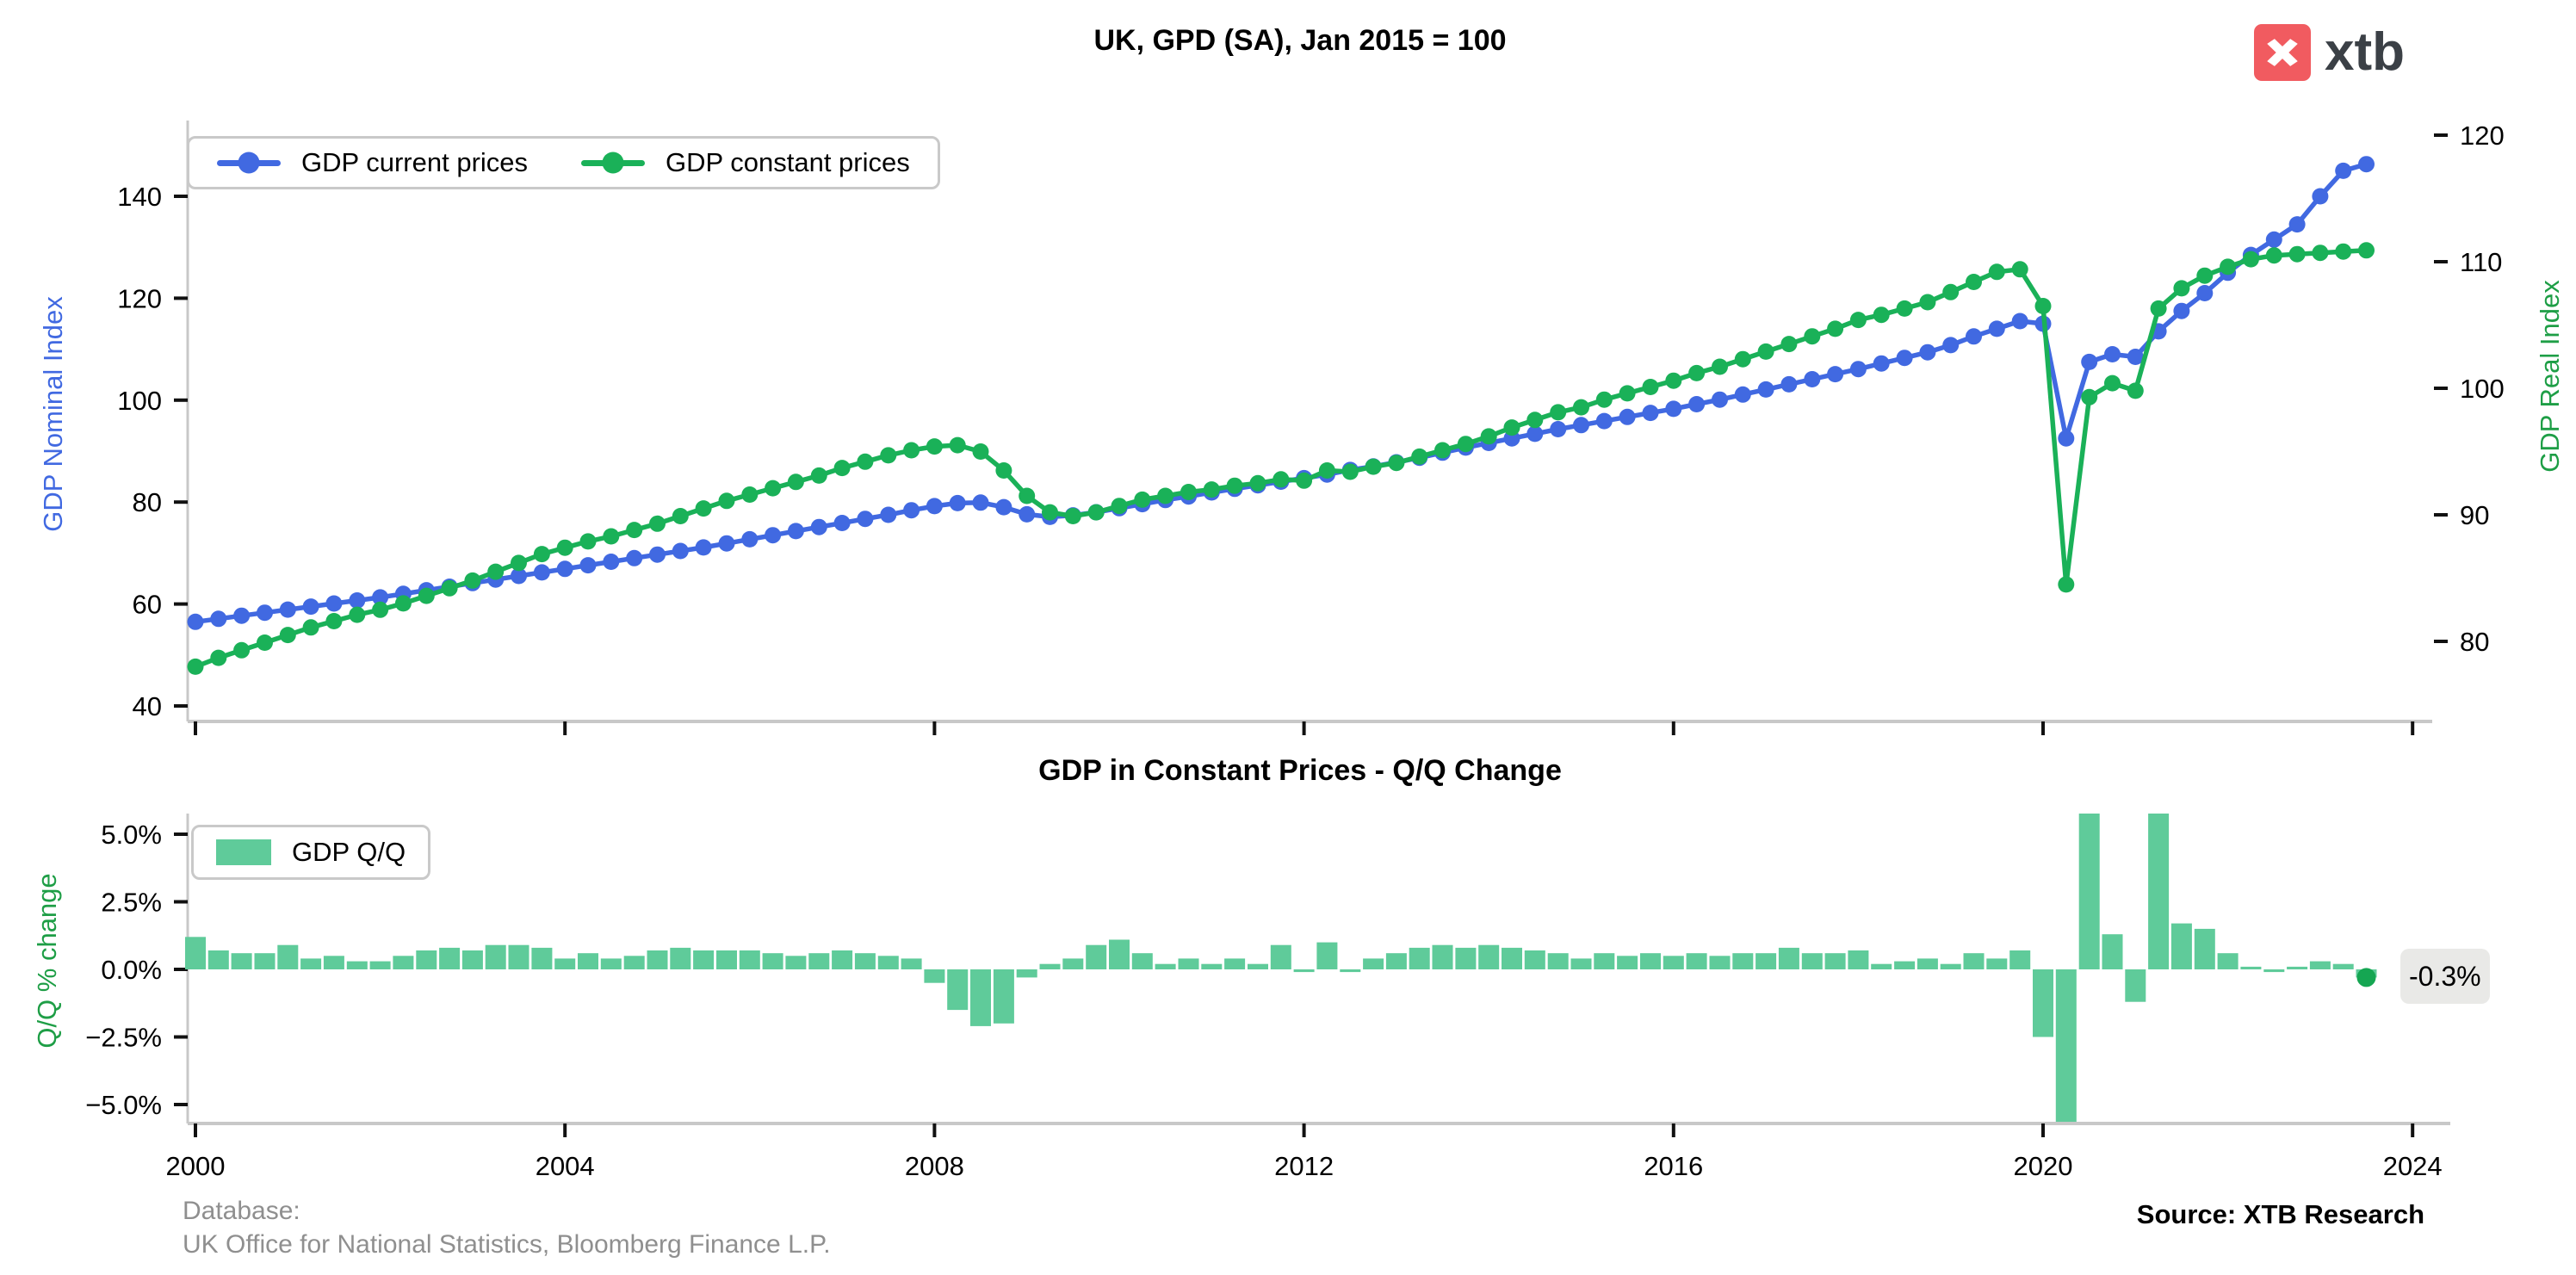  What do you see at coordinates (123, 1038) in the screenshot?
I see `svg-text: −2.5%` at bounding box center [123, 1038].